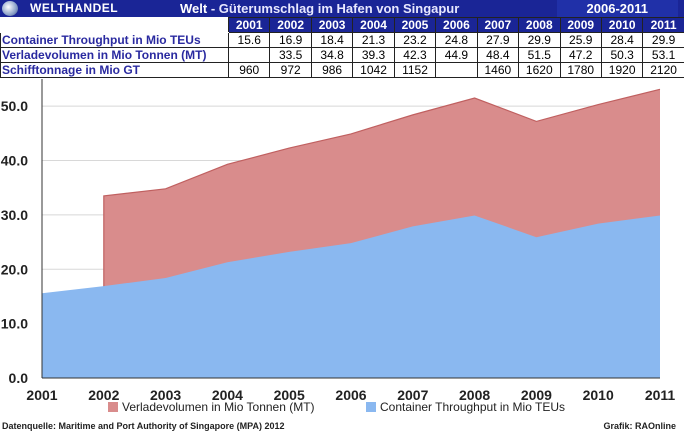 This screenshot has width=684, height=434. I want to click on table-cell: 48.4, so click(498, 55).